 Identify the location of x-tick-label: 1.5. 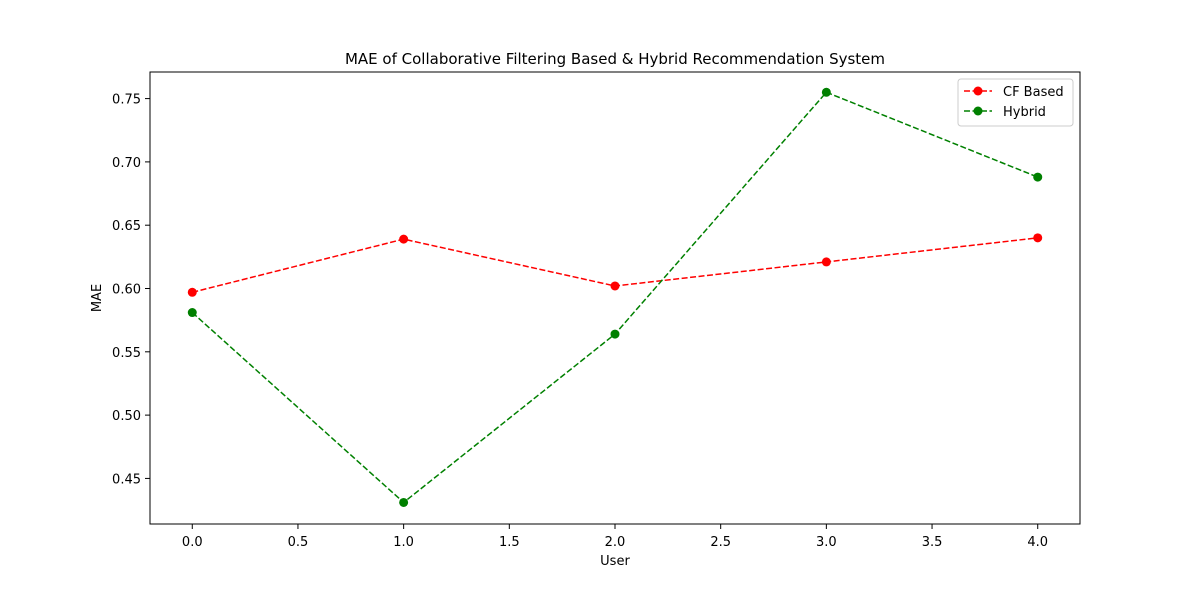
(509, 542).